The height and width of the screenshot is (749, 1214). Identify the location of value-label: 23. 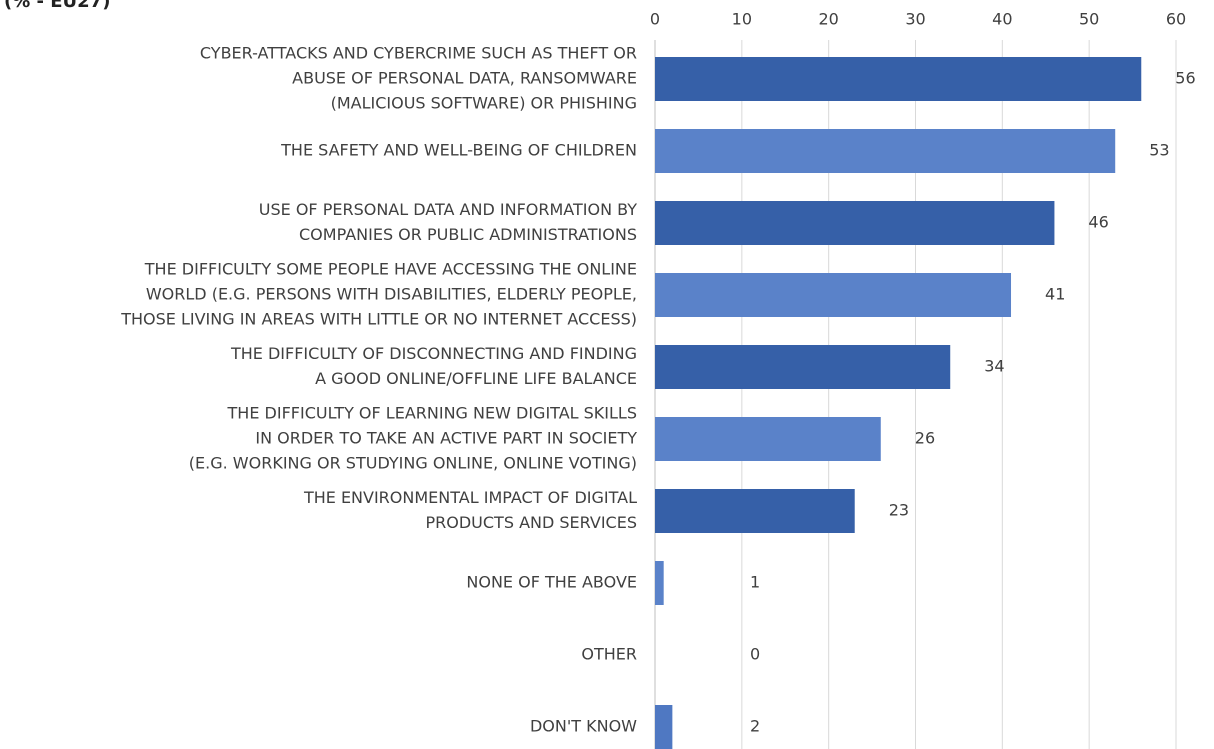
(899, 510).